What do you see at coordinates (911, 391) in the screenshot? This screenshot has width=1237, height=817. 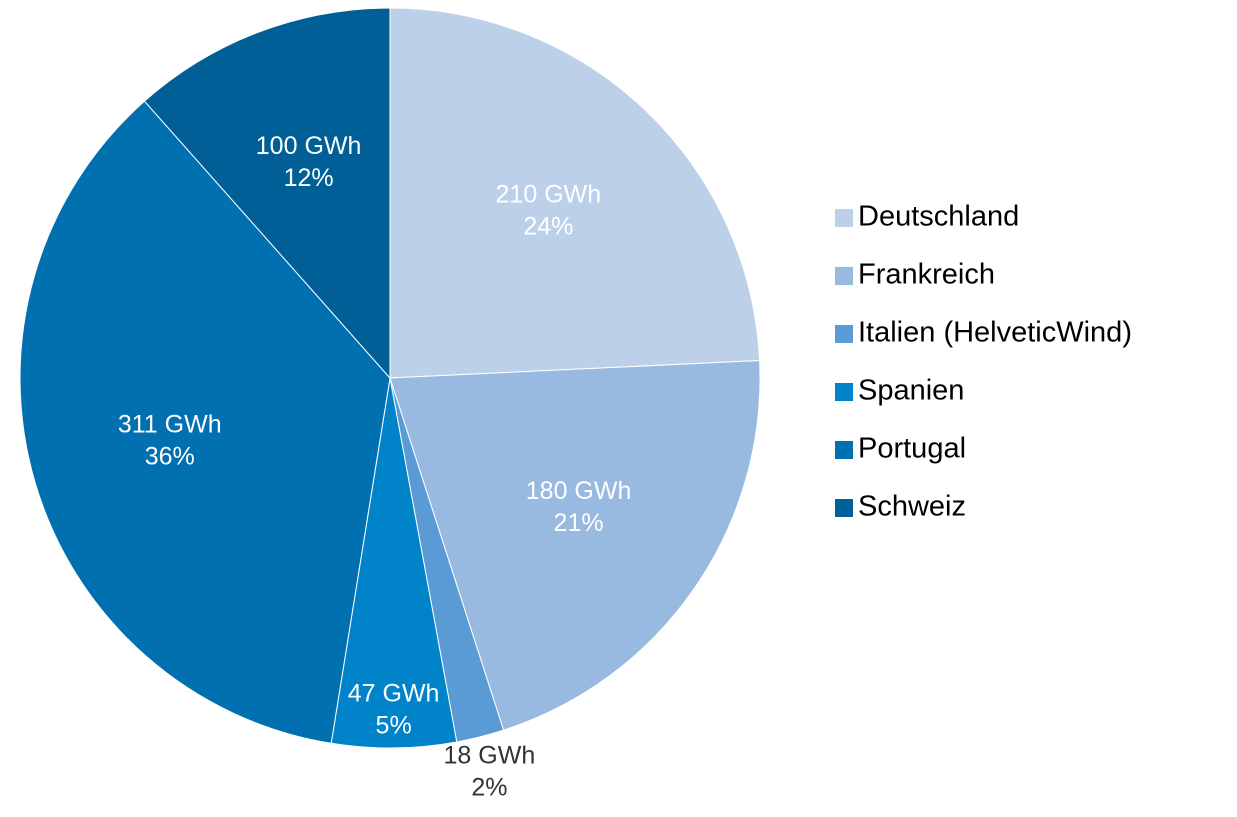 I see `legend-label: Spanien` at bounding box center [911, 391].